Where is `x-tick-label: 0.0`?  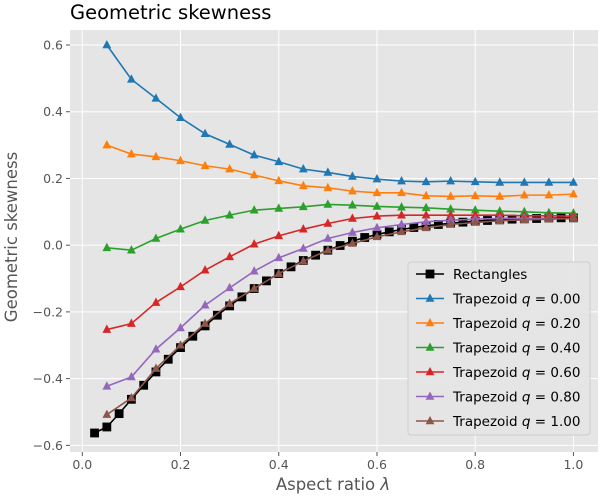
x-tick-label: 0.0 is located at coordinates (82, 464).